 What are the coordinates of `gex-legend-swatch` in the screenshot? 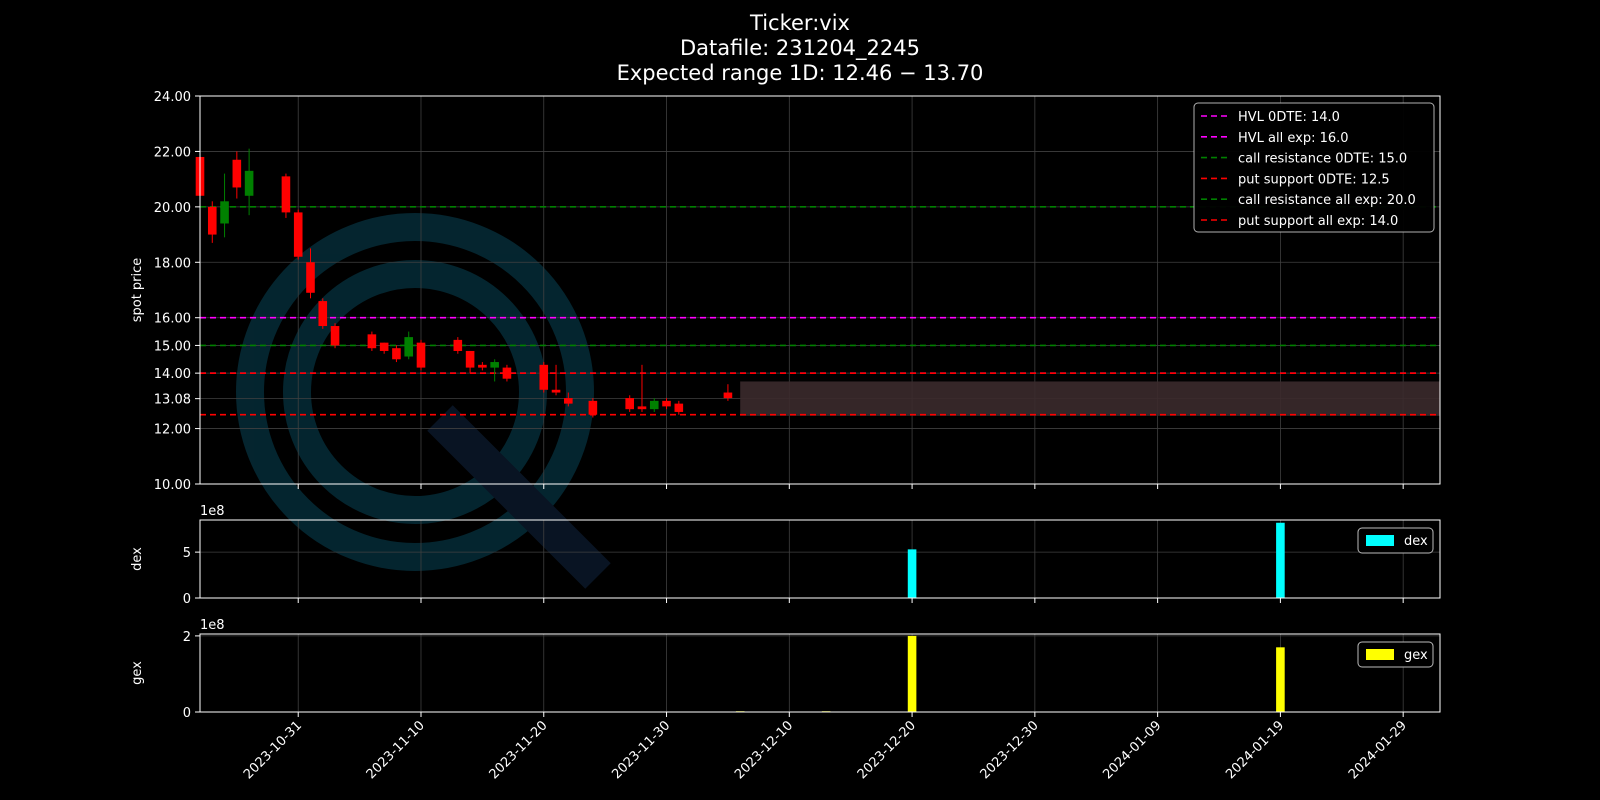 It's located at (1380, 654).